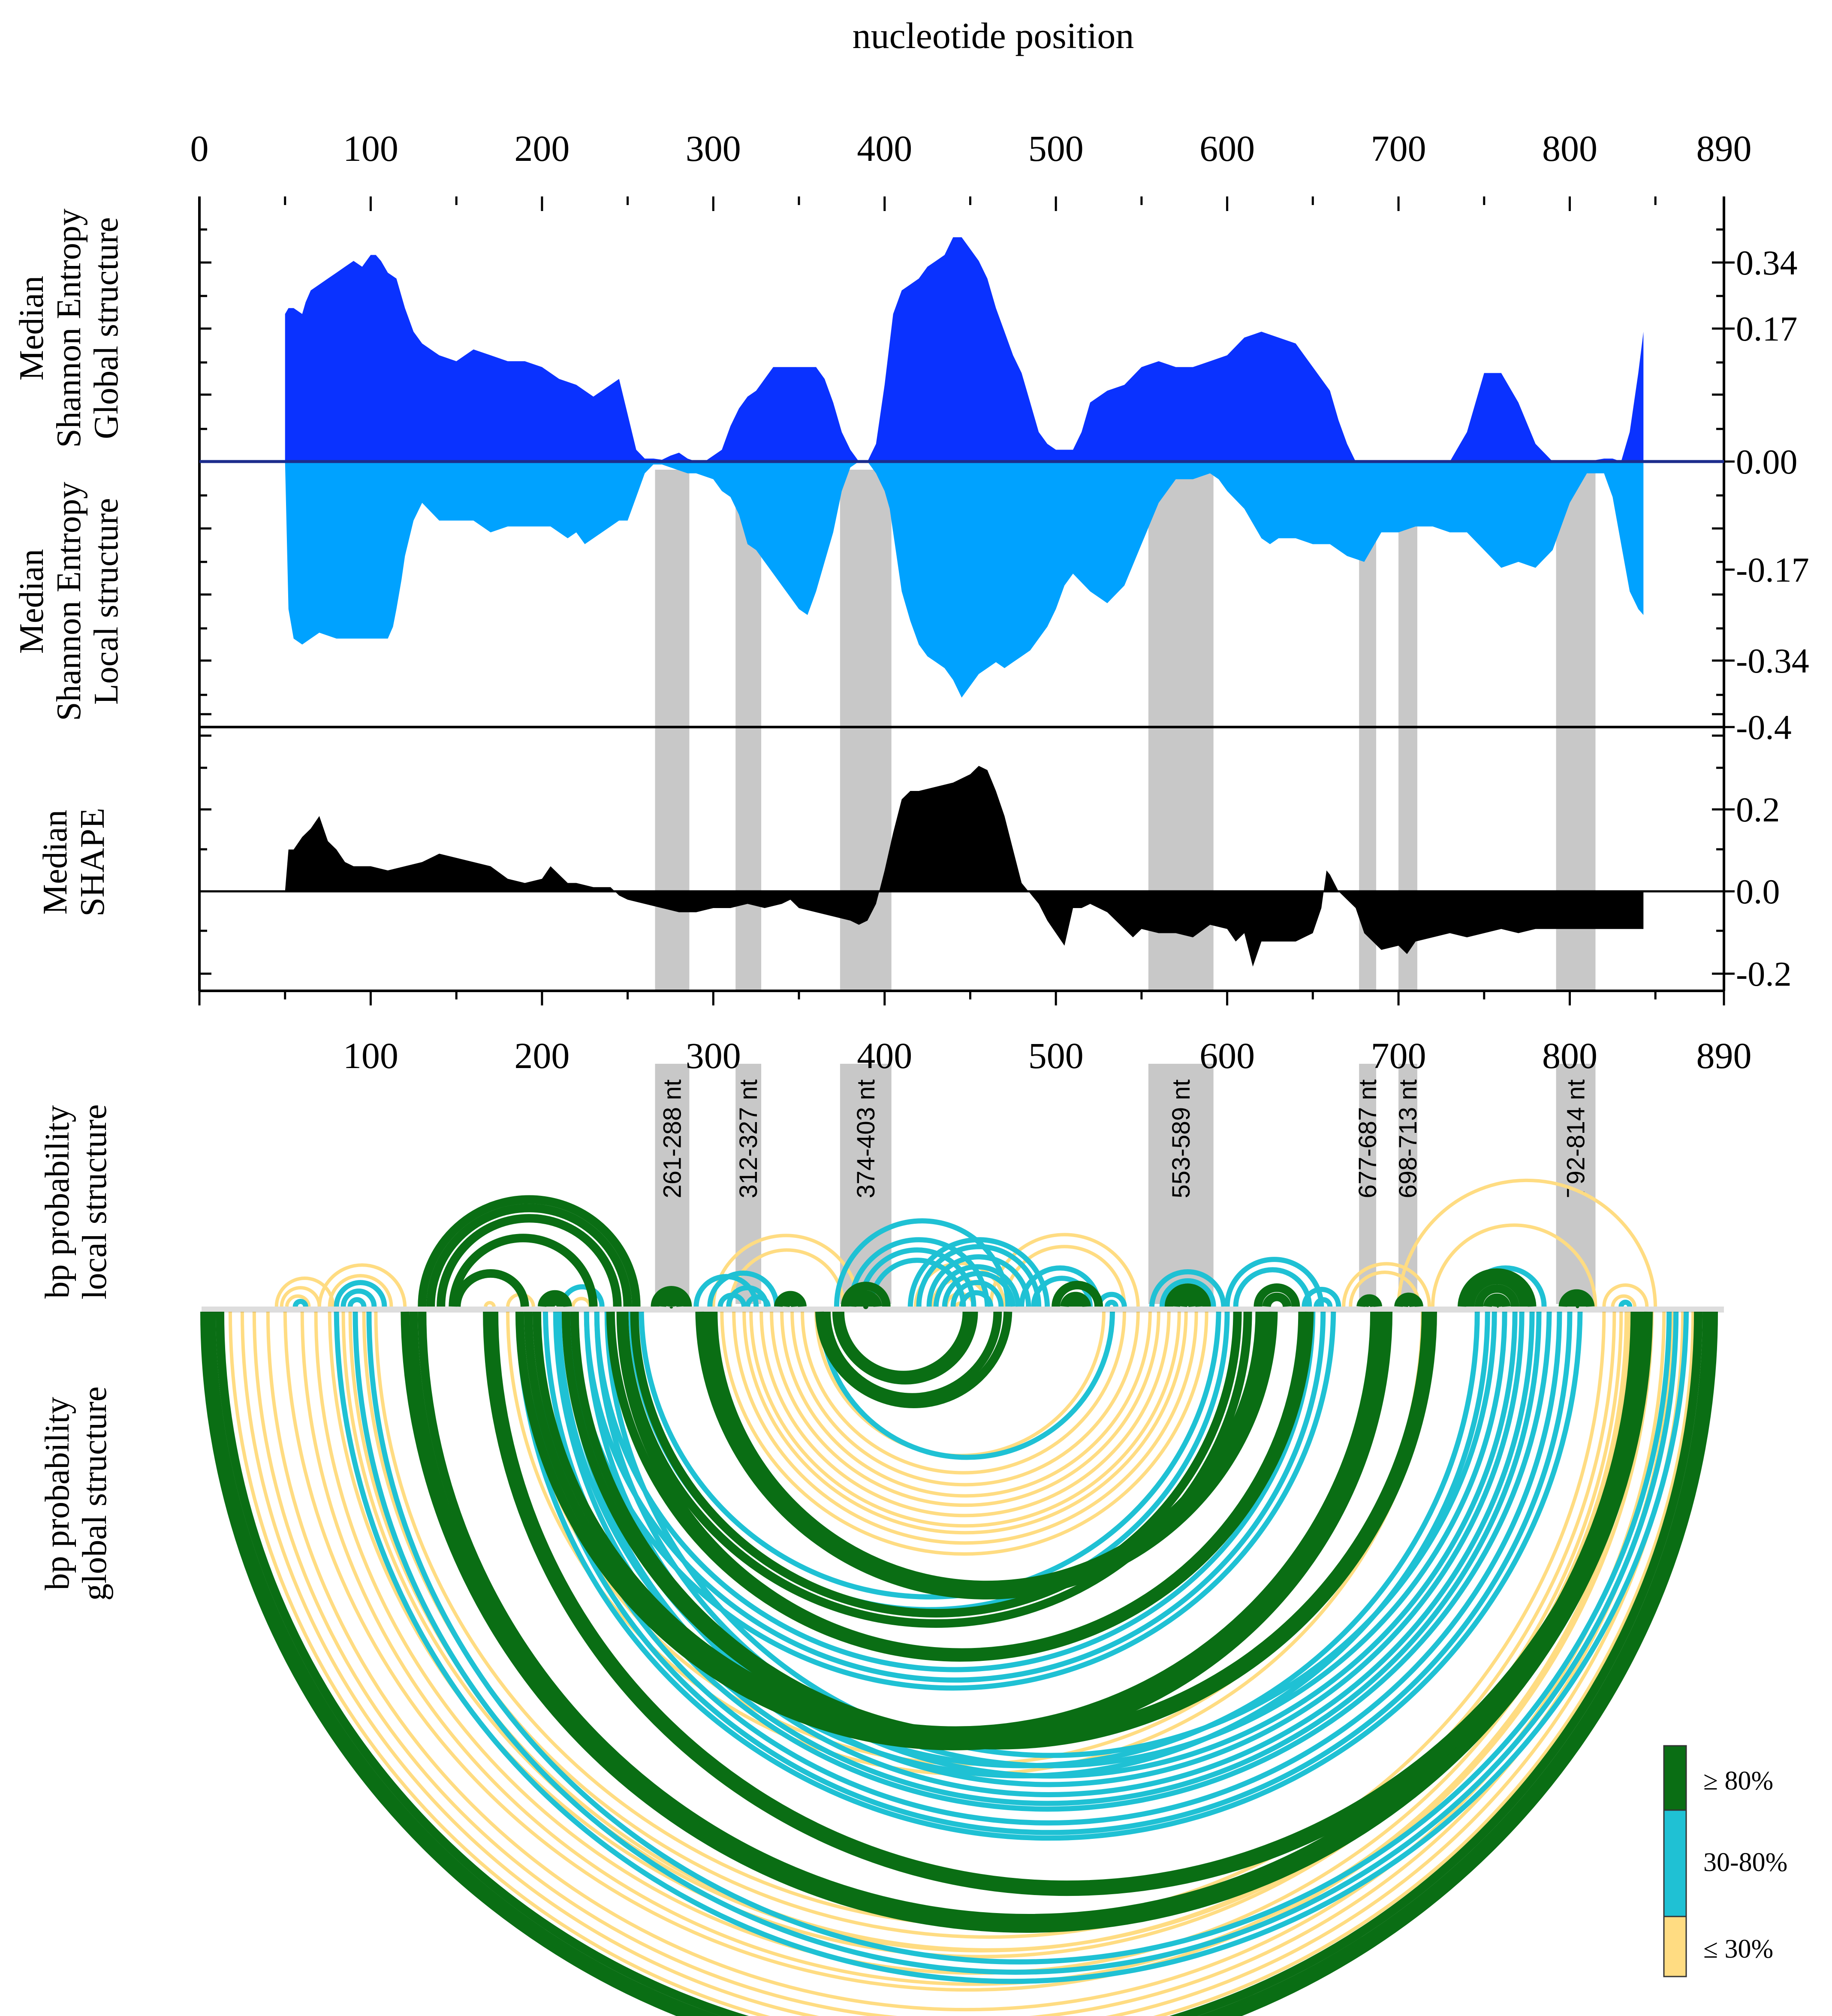 Image resolution: width=1832 pixels, height=2016 pixels. Describe the element at coordinates (1576, 1138) in the screenshot. I see `band-label: 792-814 nt` at that location.